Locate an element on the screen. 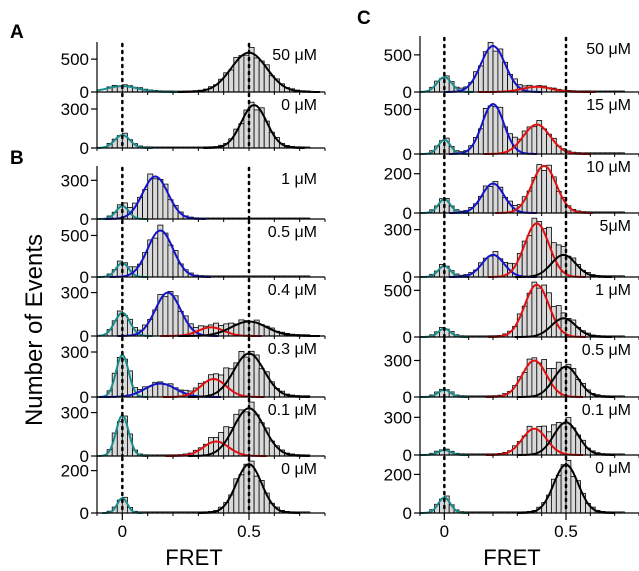 This screenshot has height=571, width=639. x-axis-title-c: FRET is located at coordinates (511, 557).